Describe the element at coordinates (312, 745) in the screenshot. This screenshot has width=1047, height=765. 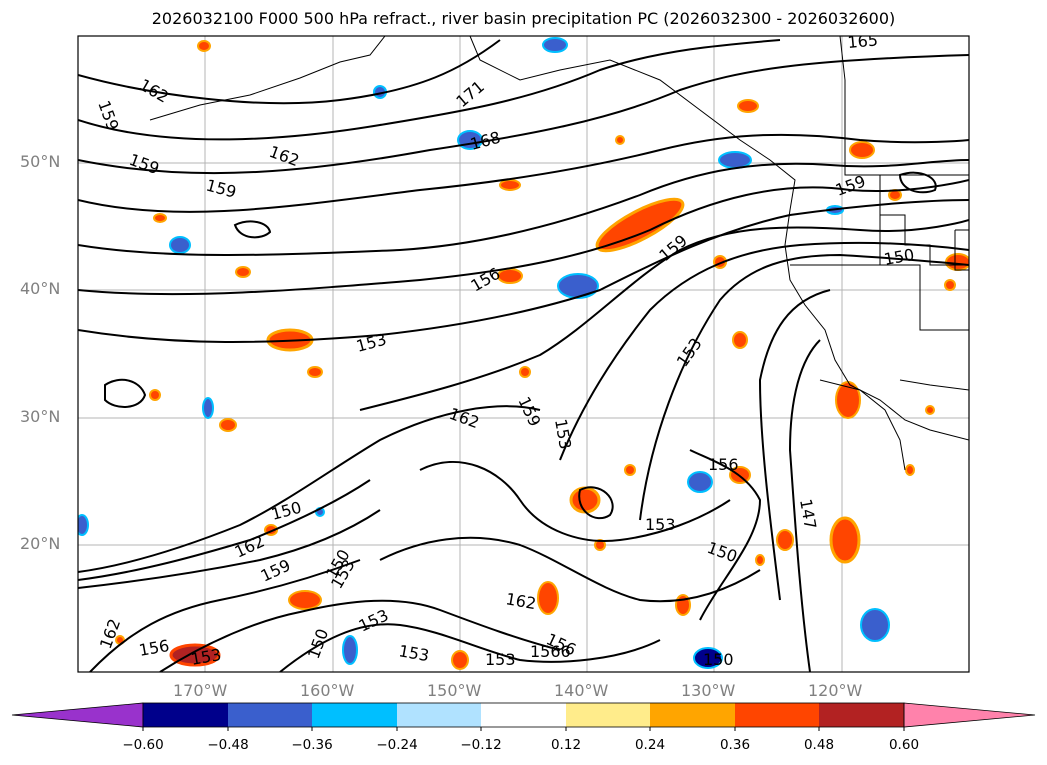
I see `colorbar-tick-label: −0.36` at that location.